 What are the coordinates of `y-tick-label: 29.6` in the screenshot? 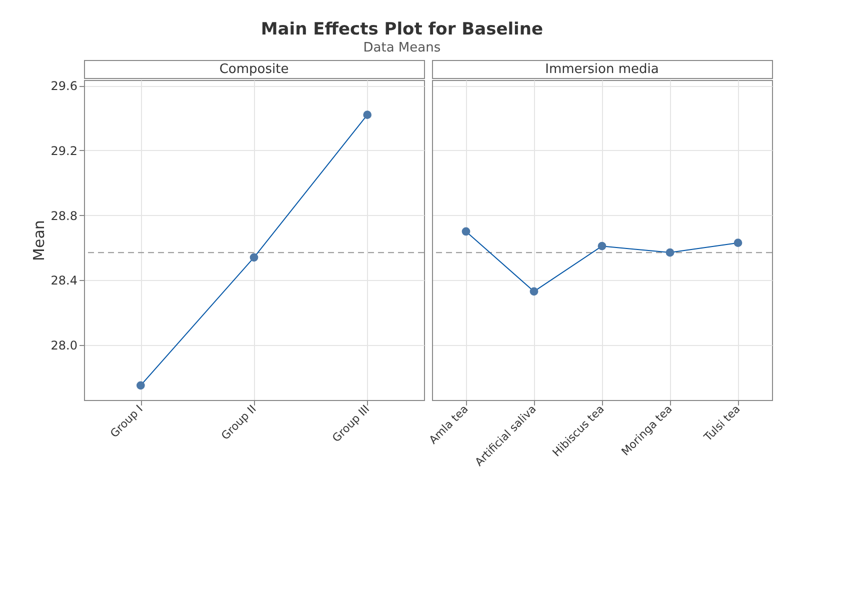 It's located at (64, 86).